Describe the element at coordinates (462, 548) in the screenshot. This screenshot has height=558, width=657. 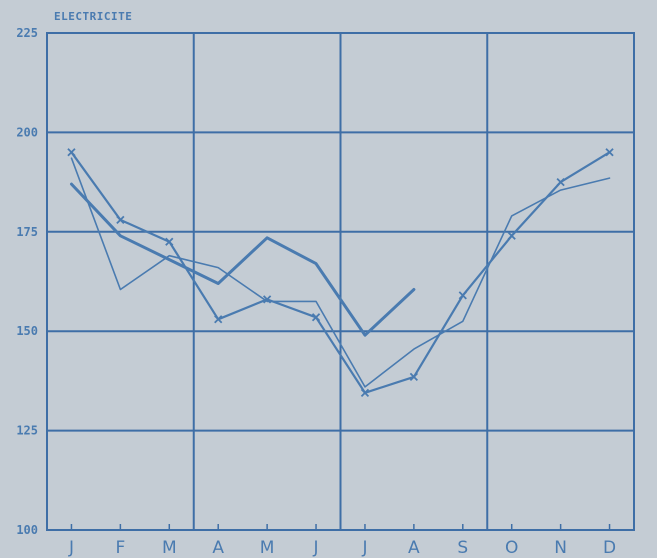
I see `x-tick-label: S` at that location.